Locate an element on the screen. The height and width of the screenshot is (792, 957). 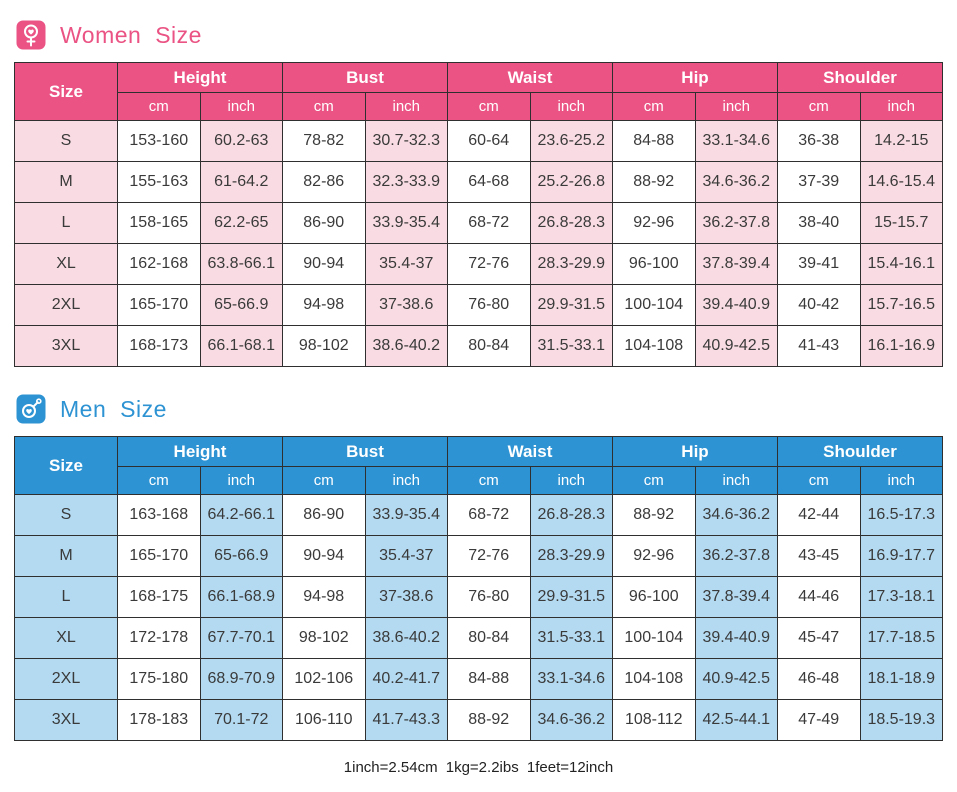
inch-value-cell: 14.6-15.4 is located at coordinates (901, 182).